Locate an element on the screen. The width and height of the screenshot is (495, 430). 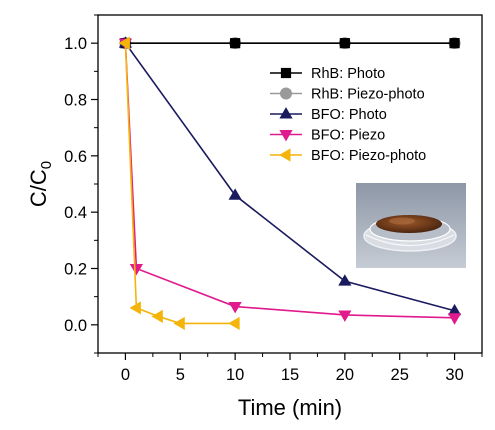
inset-photo is located at coordinates (411, 225).